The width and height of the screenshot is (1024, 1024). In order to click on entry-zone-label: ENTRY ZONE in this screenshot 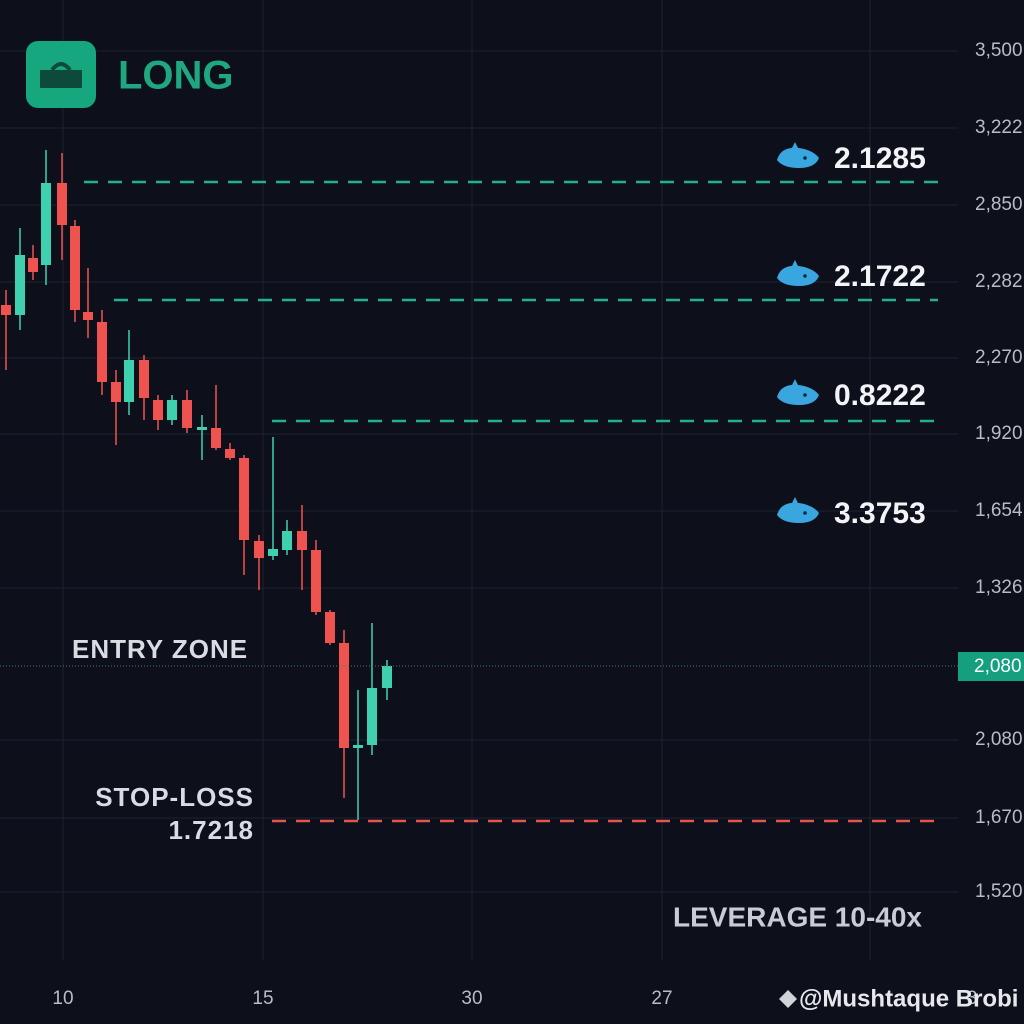, I will do `click(160, 649)`.